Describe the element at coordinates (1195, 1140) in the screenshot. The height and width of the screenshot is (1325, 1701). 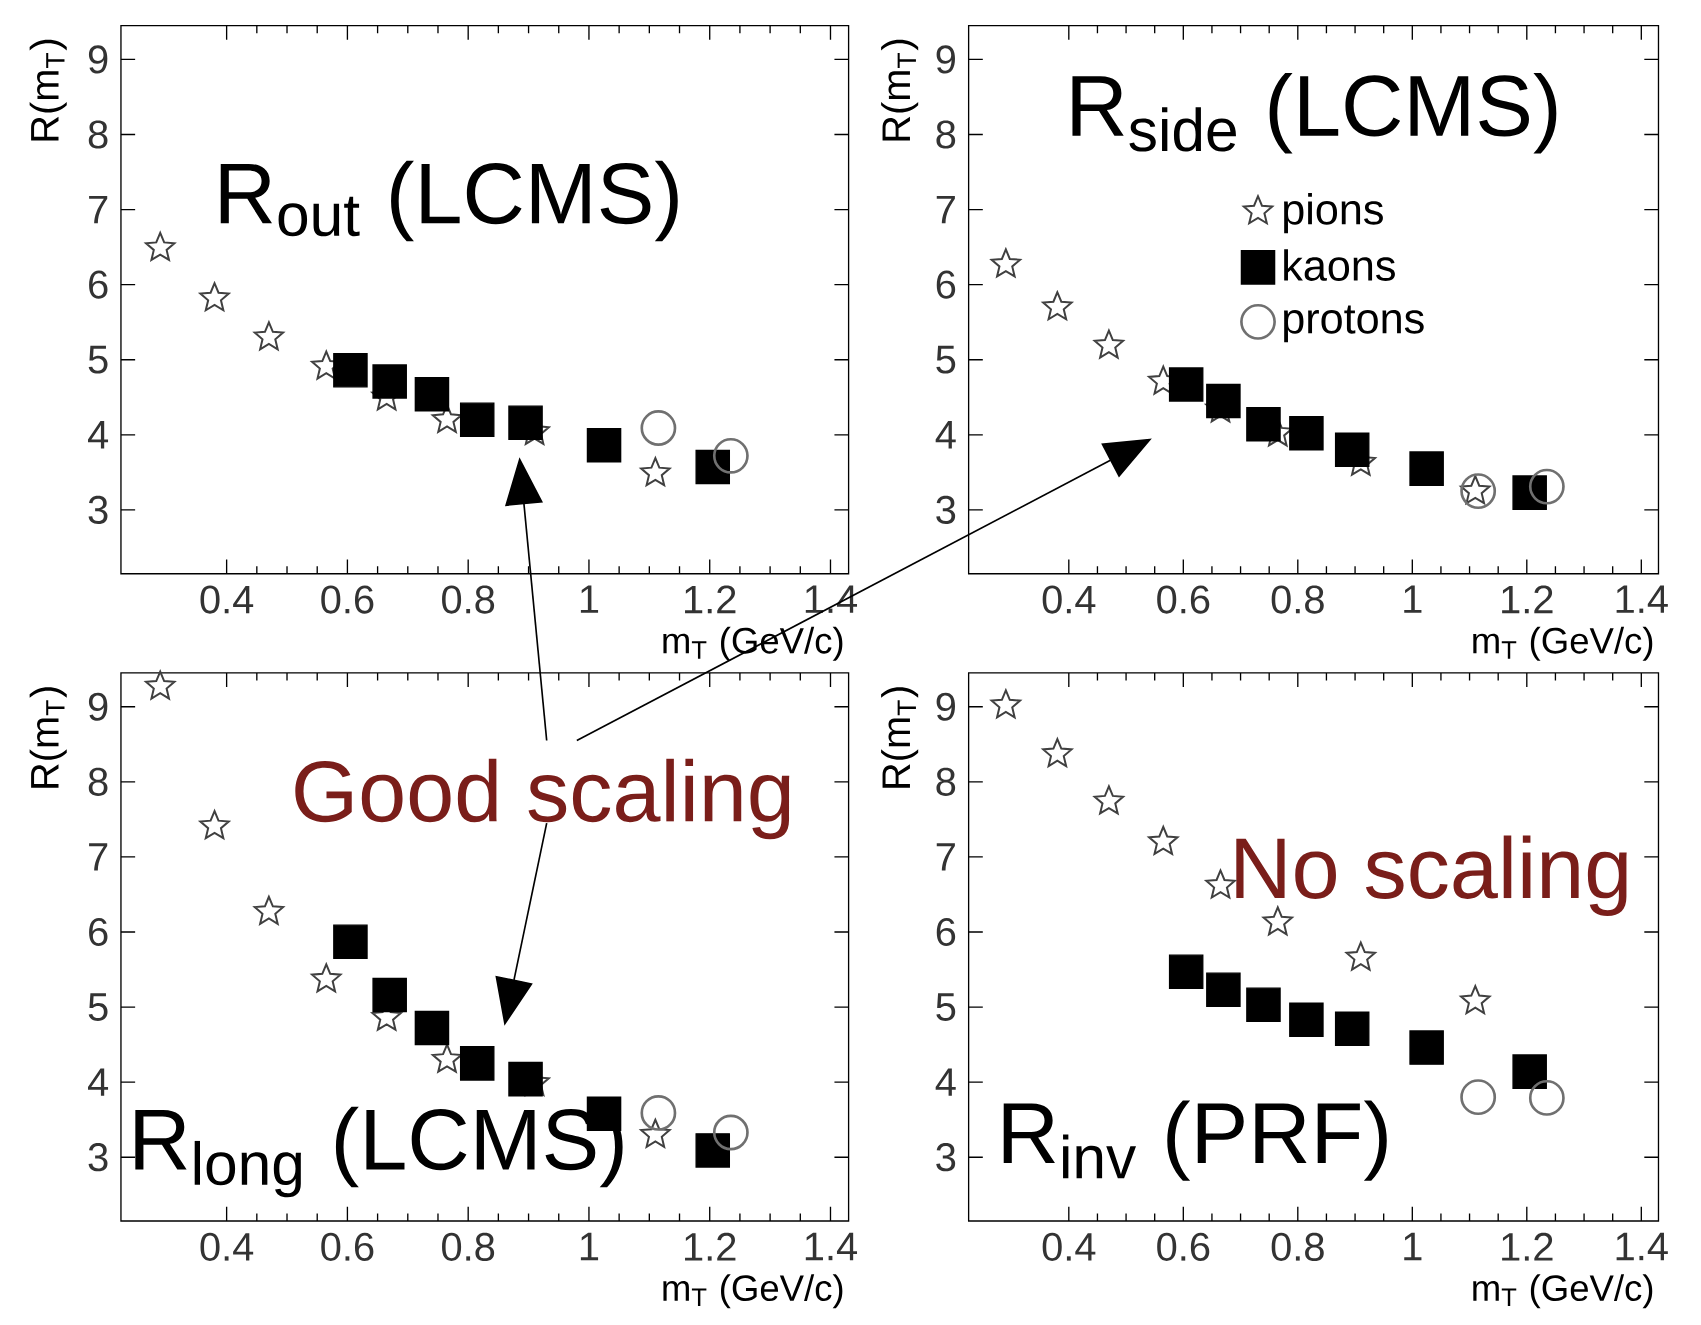
I see `text: R$_{inv}$ (PRF)` at that location.